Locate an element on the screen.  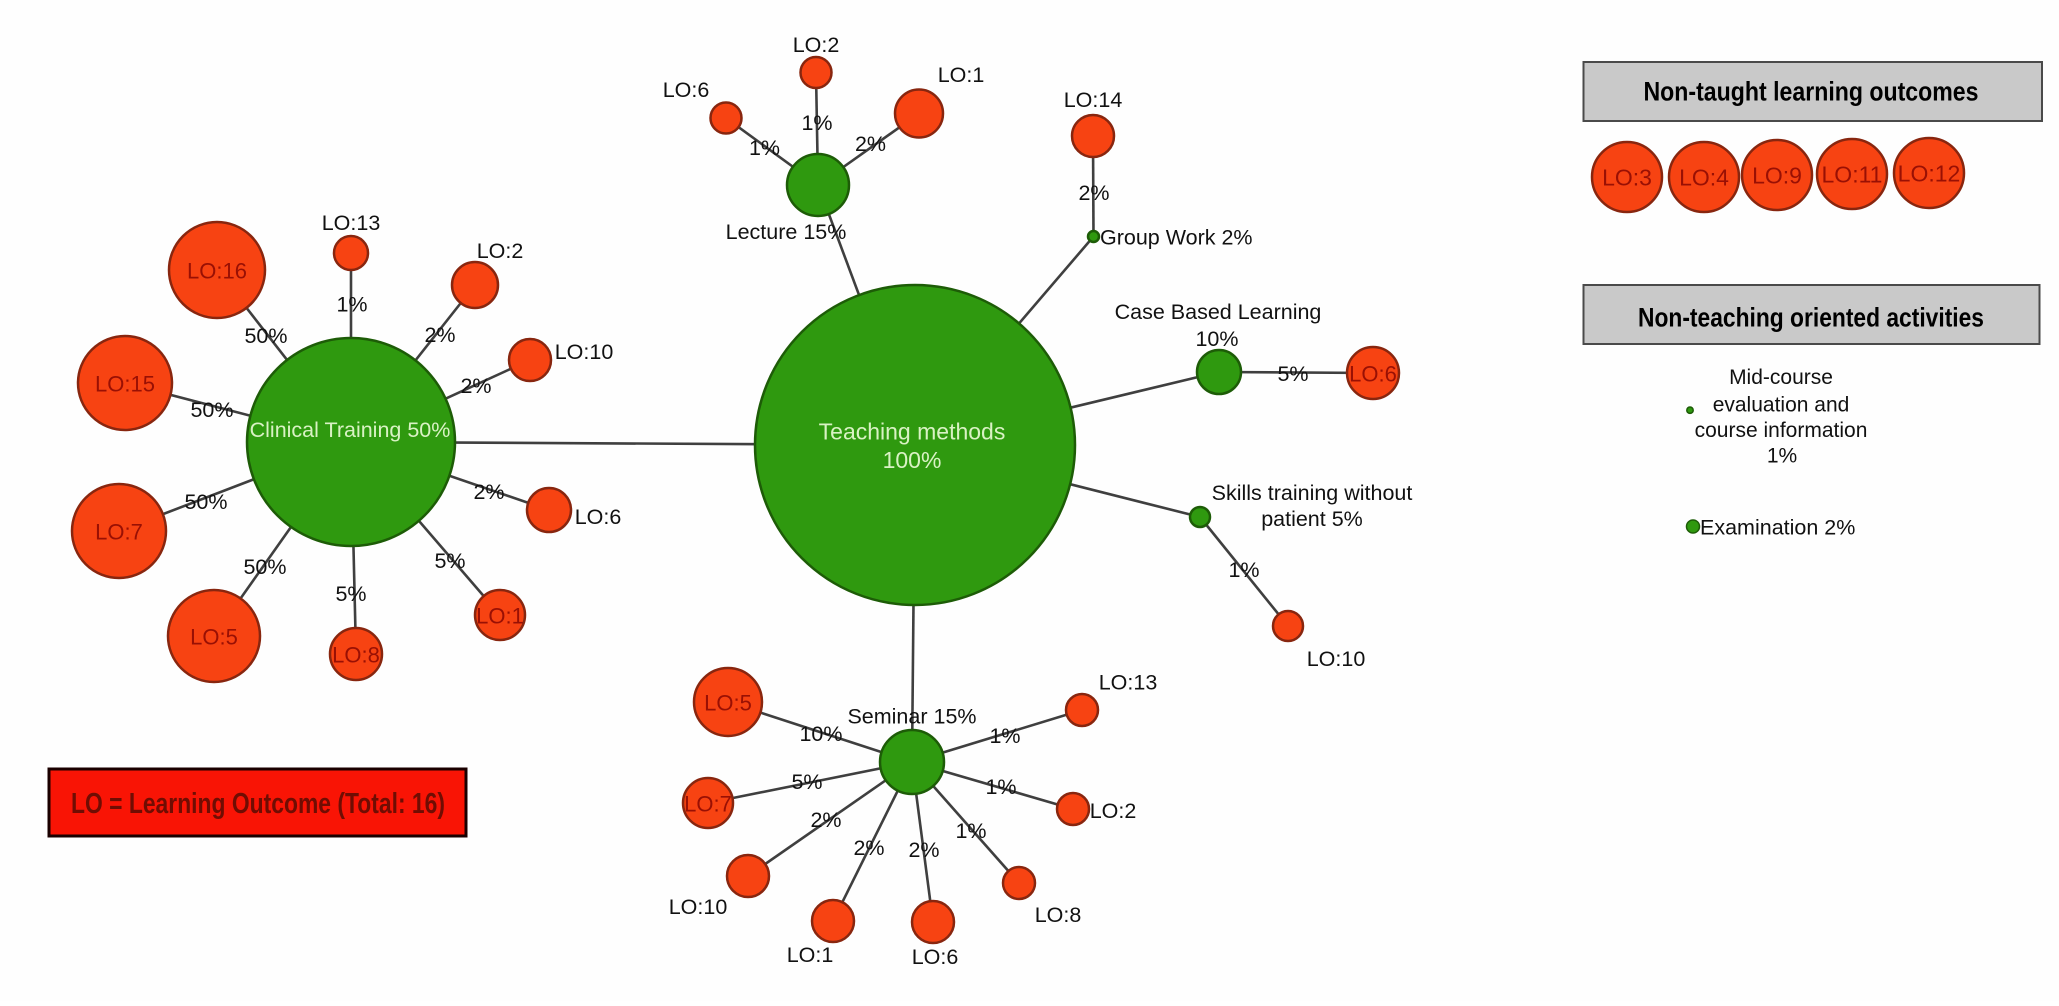
svg-text: LO:16 is located at coordinates (217, 271).